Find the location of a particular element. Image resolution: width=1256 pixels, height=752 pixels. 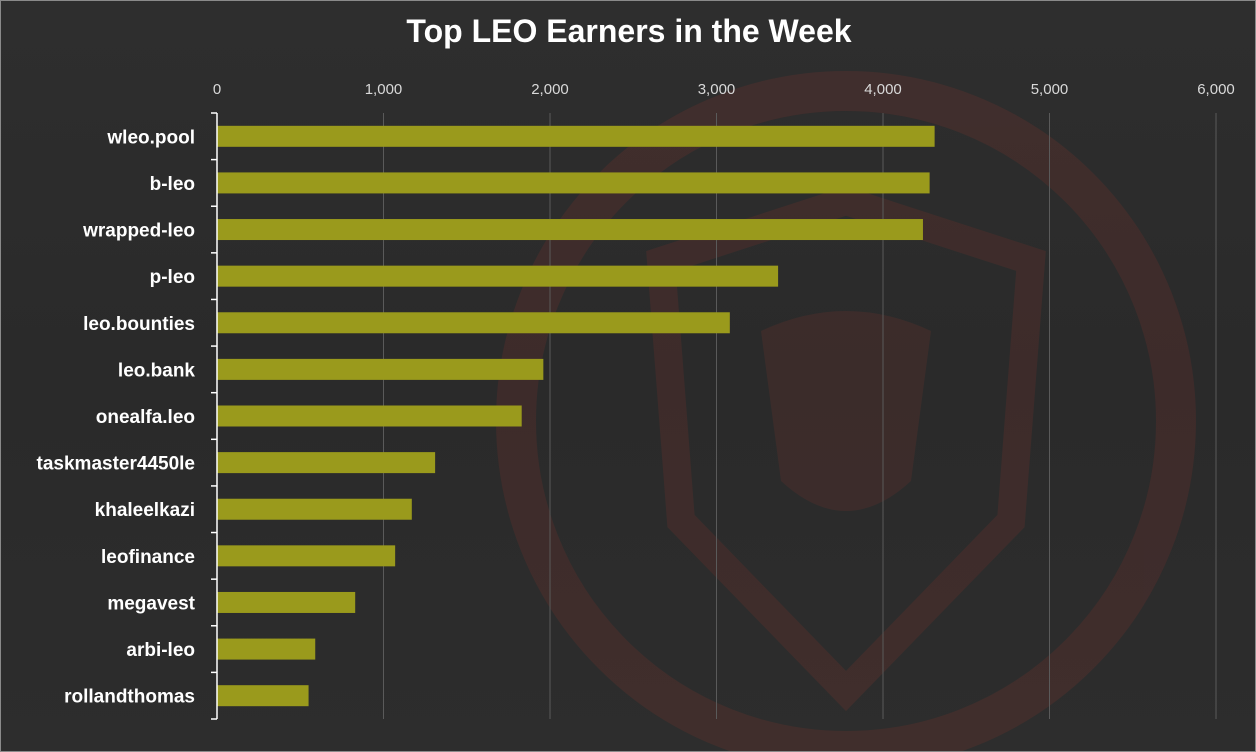

x-axis-ticks: 0 1,000 2,000 3,000 4,000 5,000 6,000 is located at coordinates (724, 89).